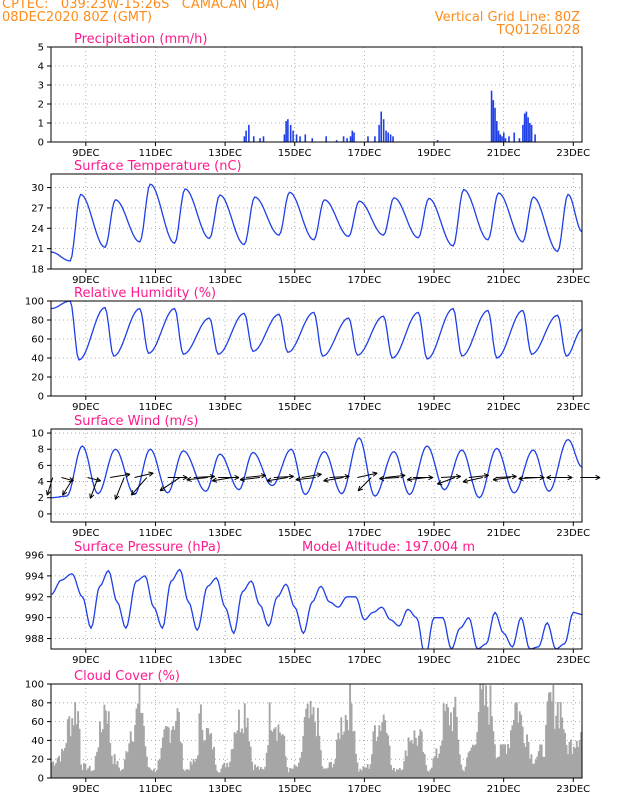 This screenshot has width=618, height=800. I want to click on xtick-label-pres: 21DEC, so click(504, 660).